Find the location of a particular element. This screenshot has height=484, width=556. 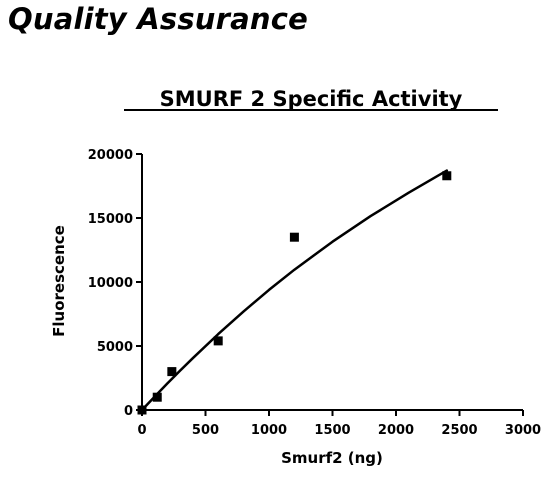

x-tick-label: 2500 is located at coordinates (459, 430).